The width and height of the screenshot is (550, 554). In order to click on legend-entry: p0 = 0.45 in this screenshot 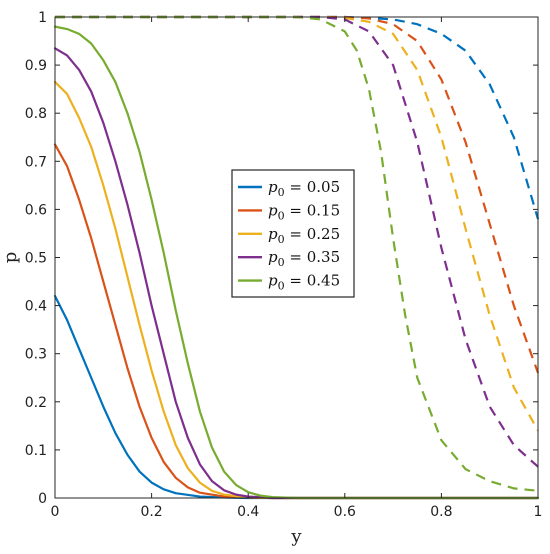, I will do `click(304, 282)`.